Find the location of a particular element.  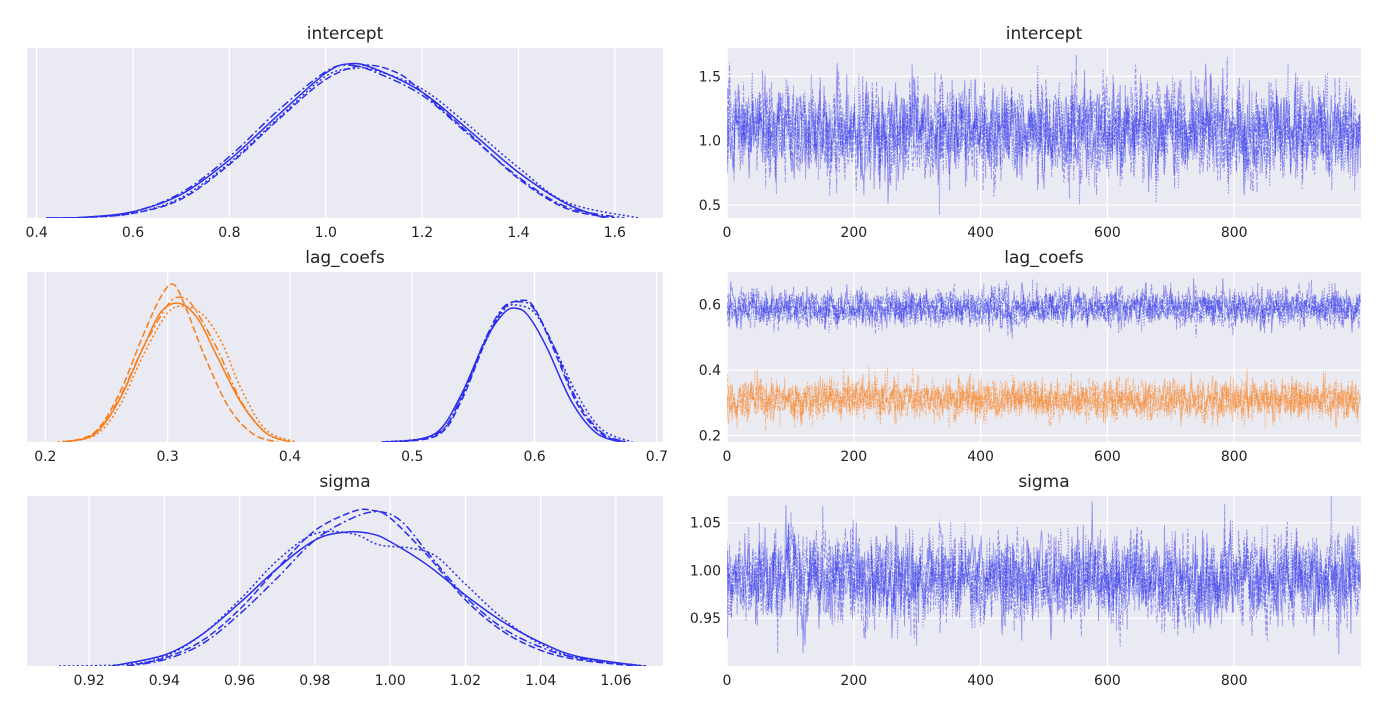

y-tick-label: 1.00 is located at coordinates (705, 571).